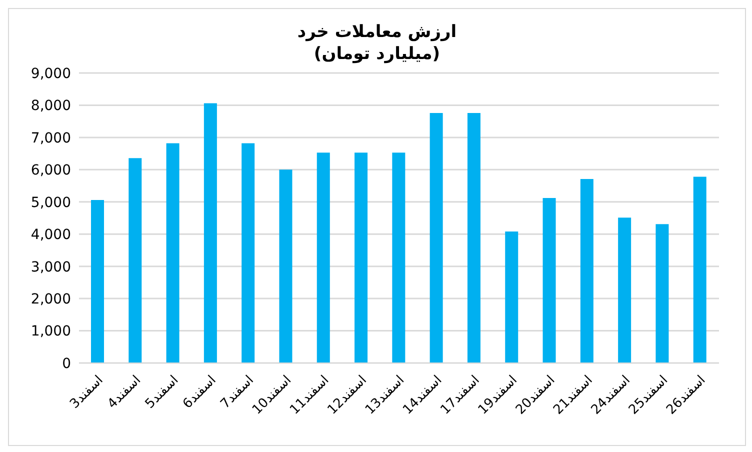 Image resolution: width=752 pixels, height=452 pixels. I want to click on y-tick-label: 4,000, so click(50, 235).